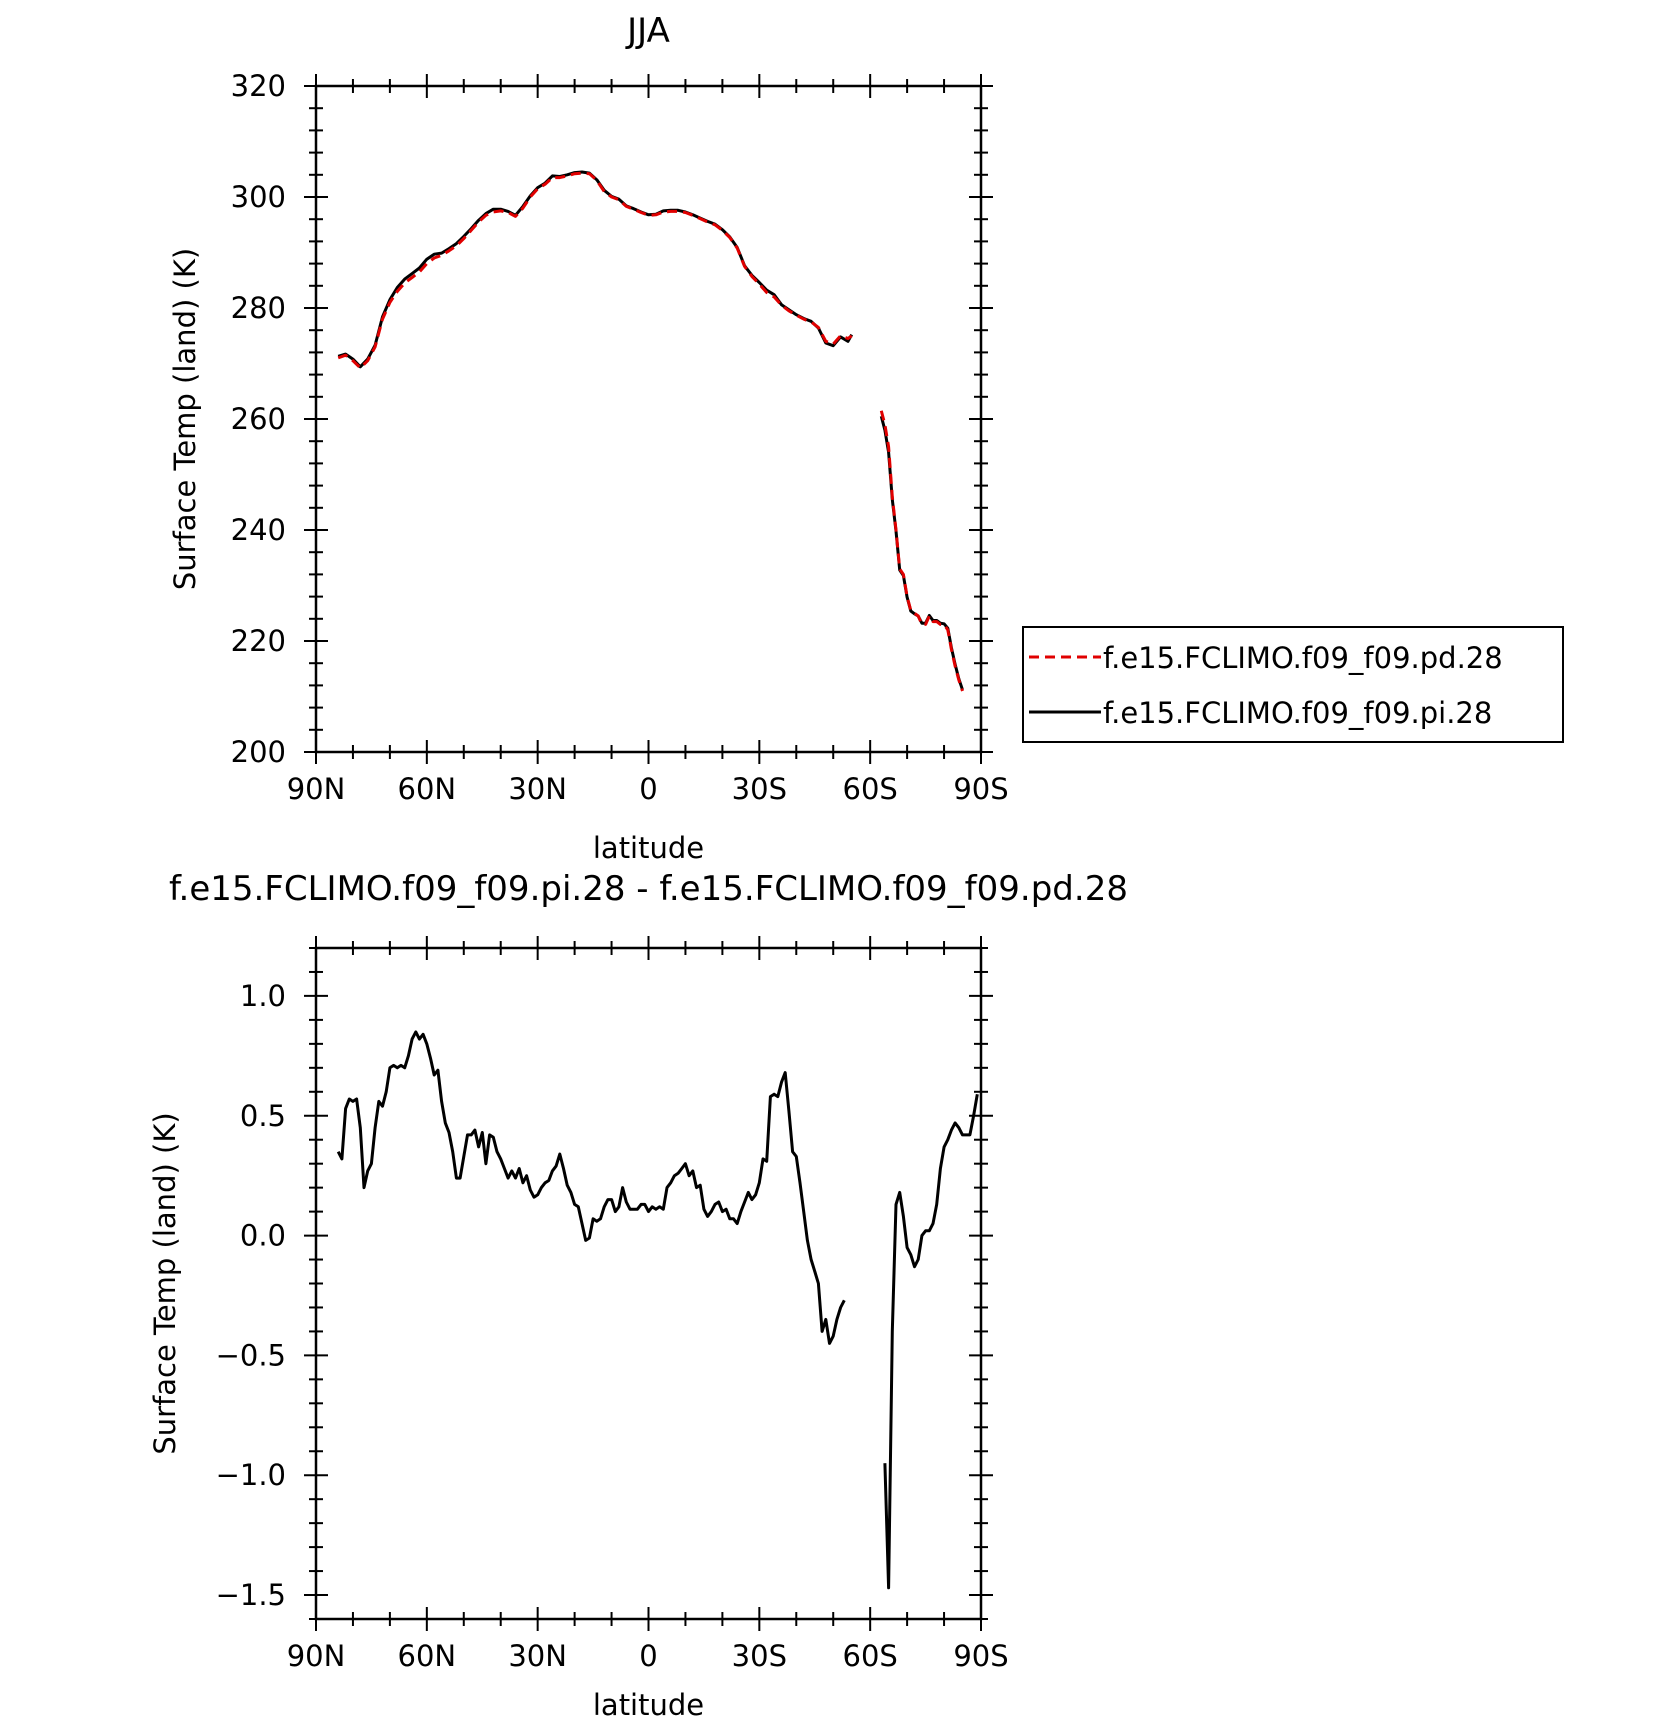 The width and height of the screenshot is (1655, 1719). Describe the element at coordinates (258, 641) in the screenshot. I see `y-tick-label: 220` at that location.